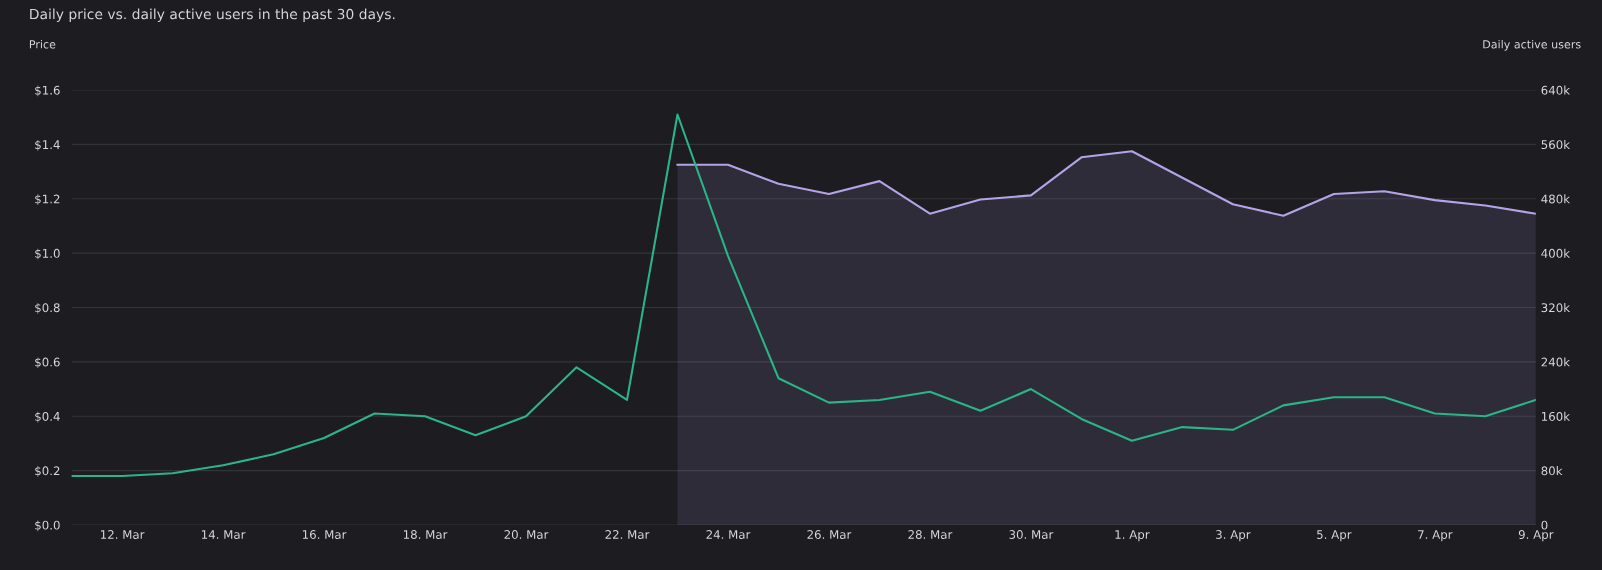 The height and width of the screenshot is (570, 1602). What do you see at coordinates (47, 254) in the screenshot?
I see `y-tick-label: $1.0` at bounding box center [47, 254].